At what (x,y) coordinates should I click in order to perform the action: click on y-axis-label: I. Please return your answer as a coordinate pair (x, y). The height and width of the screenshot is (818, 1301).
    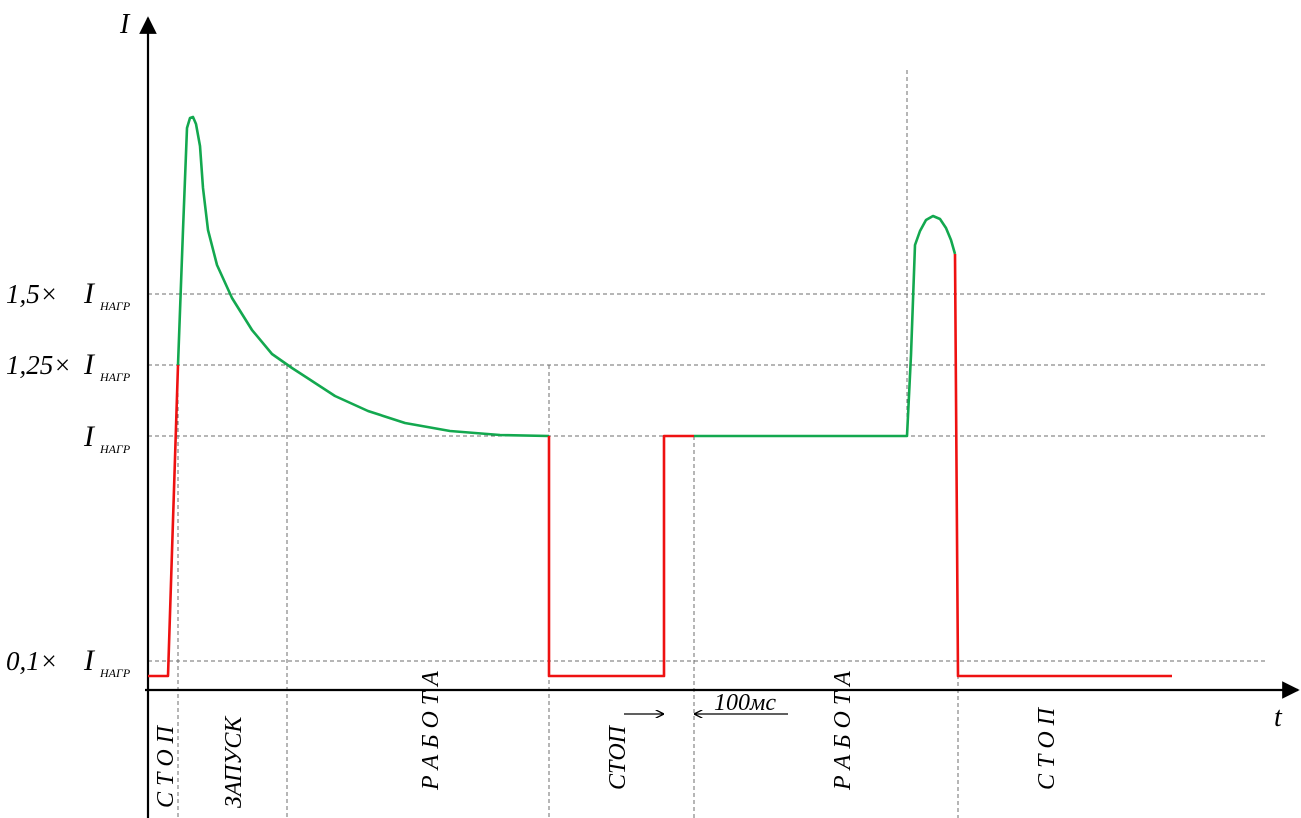
    Looking at the image, I should click on (125, 24).